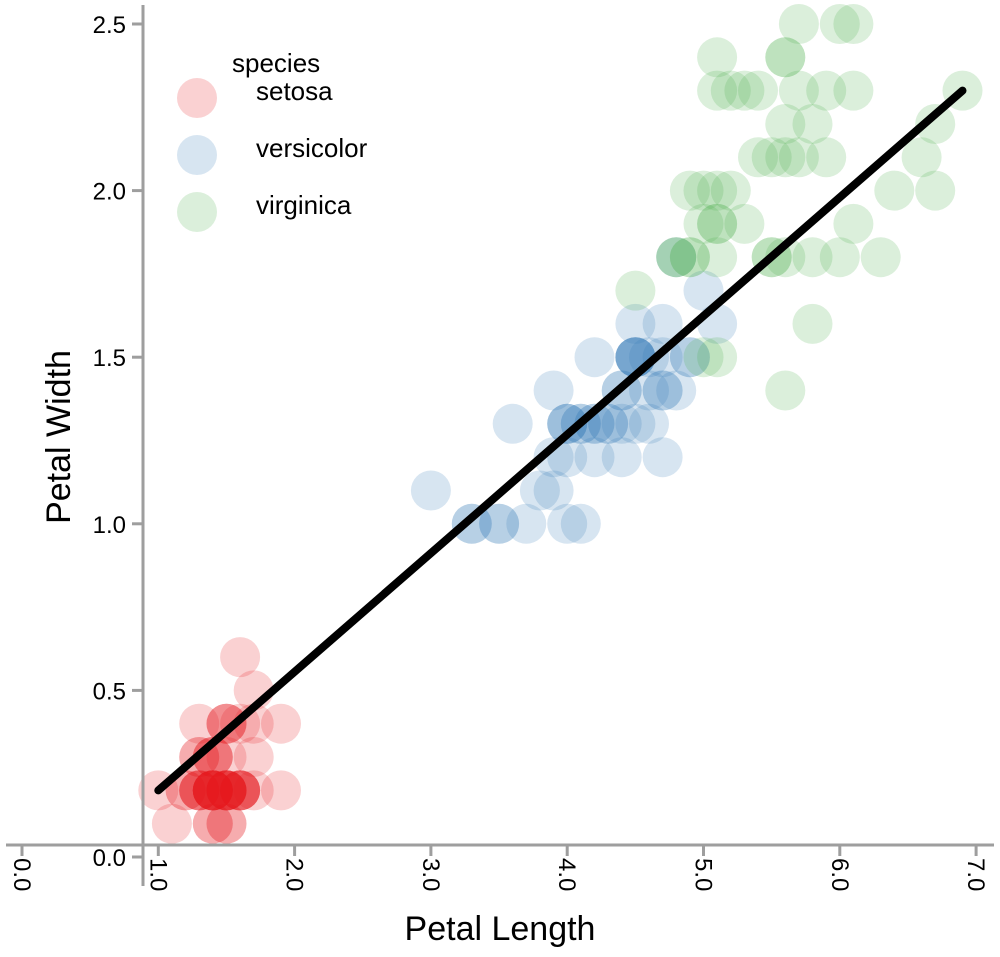 This screenshot has width=1000, height=957. Describe the element at coordinates (430, 874) in the screenshot. I see `x-tick-label: 3.0` at that location.